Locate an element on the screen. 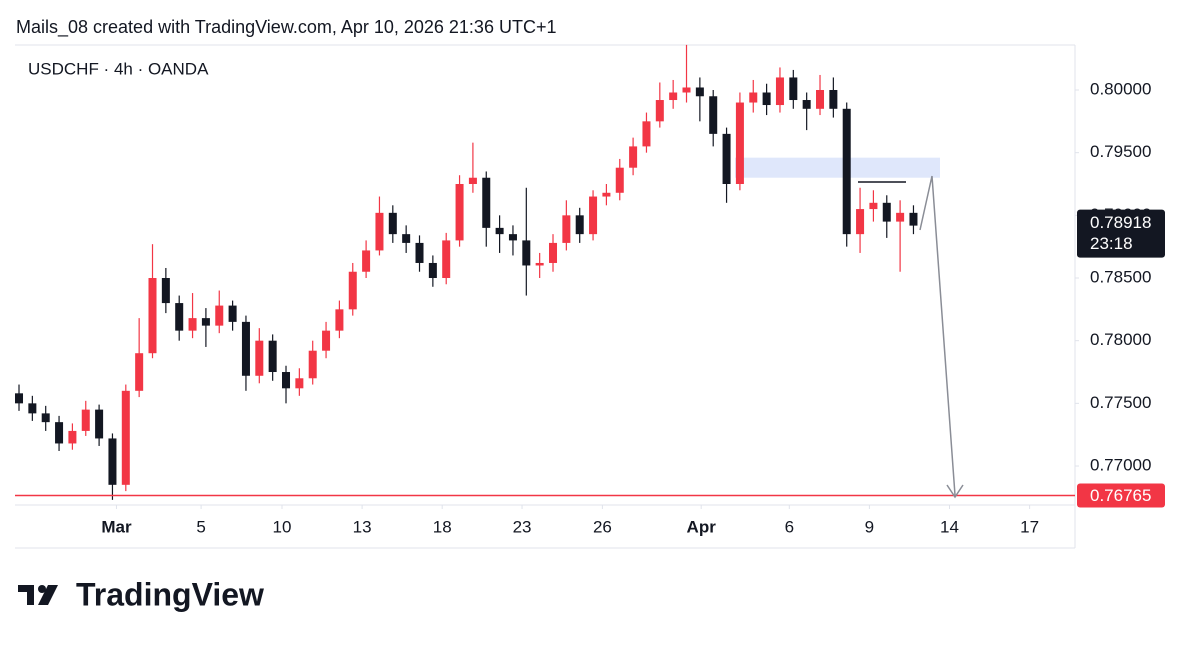 The width and height of the screenshot is (1200, 647). target-label-box is located at coordinates (1121, 495).